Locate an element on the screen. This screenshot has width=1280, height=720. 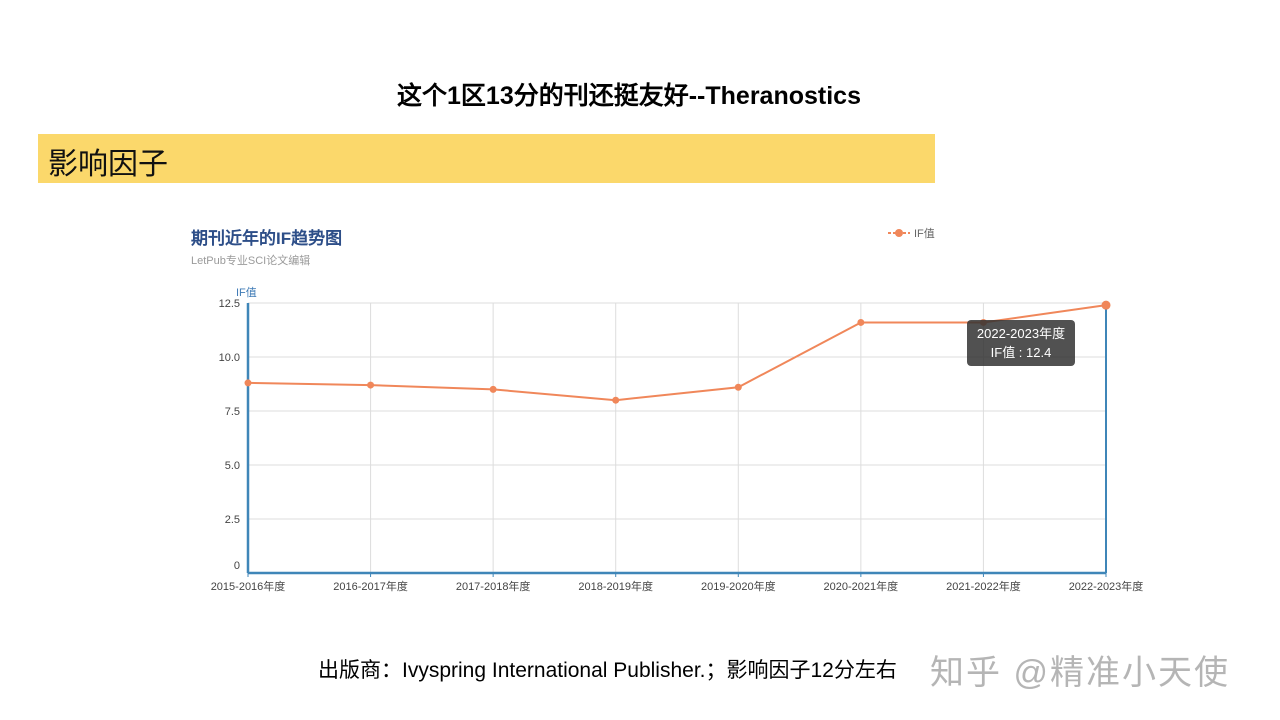
svg-text: 2017-2018年度 is located at coordinates (493, 586).